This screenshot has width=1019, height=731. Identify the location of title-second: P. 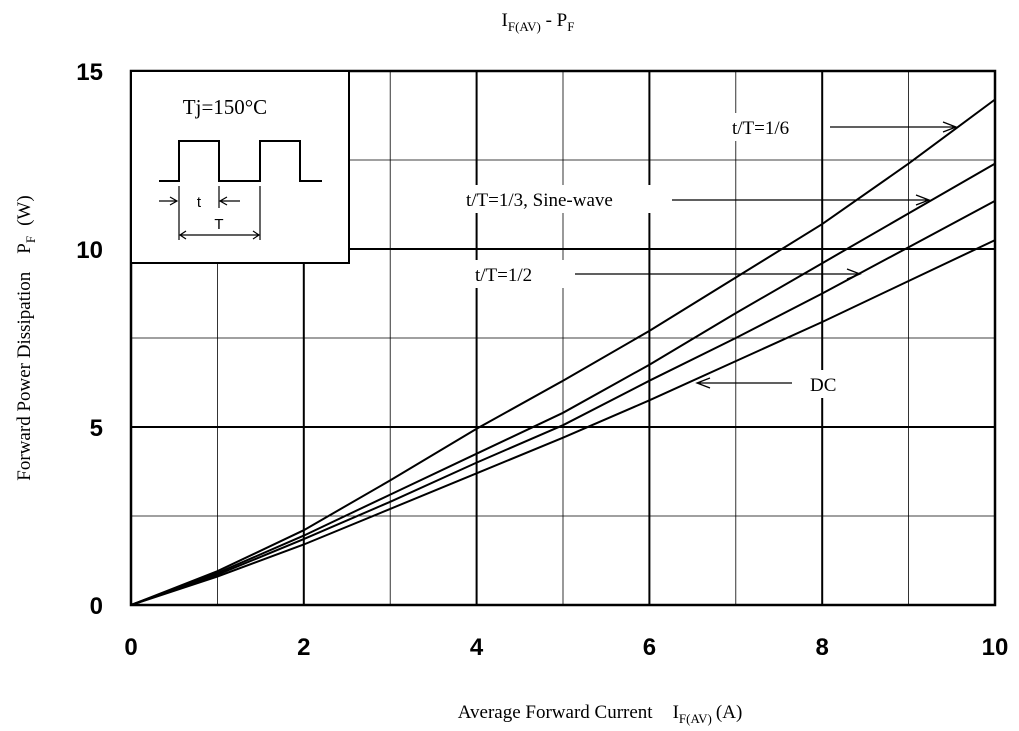
(562, 20).